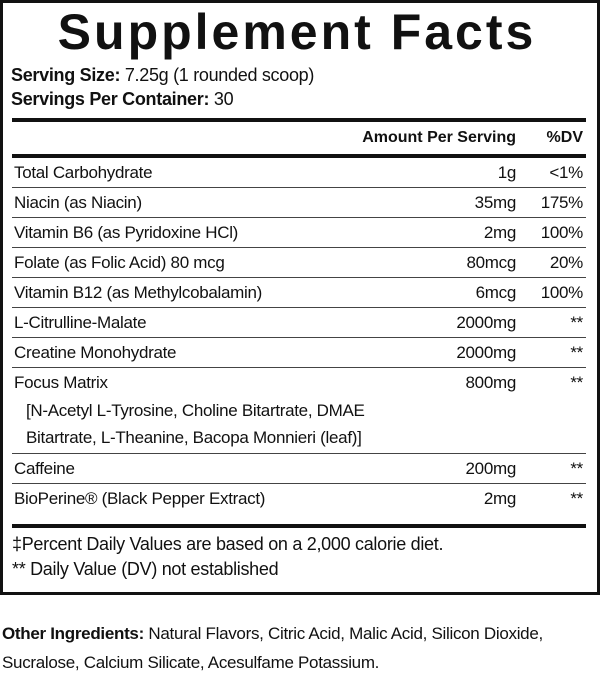 The width and height of the screenshot is (600, 677). I want to click on nutrient-amount: 35mg, so click(495, 202).